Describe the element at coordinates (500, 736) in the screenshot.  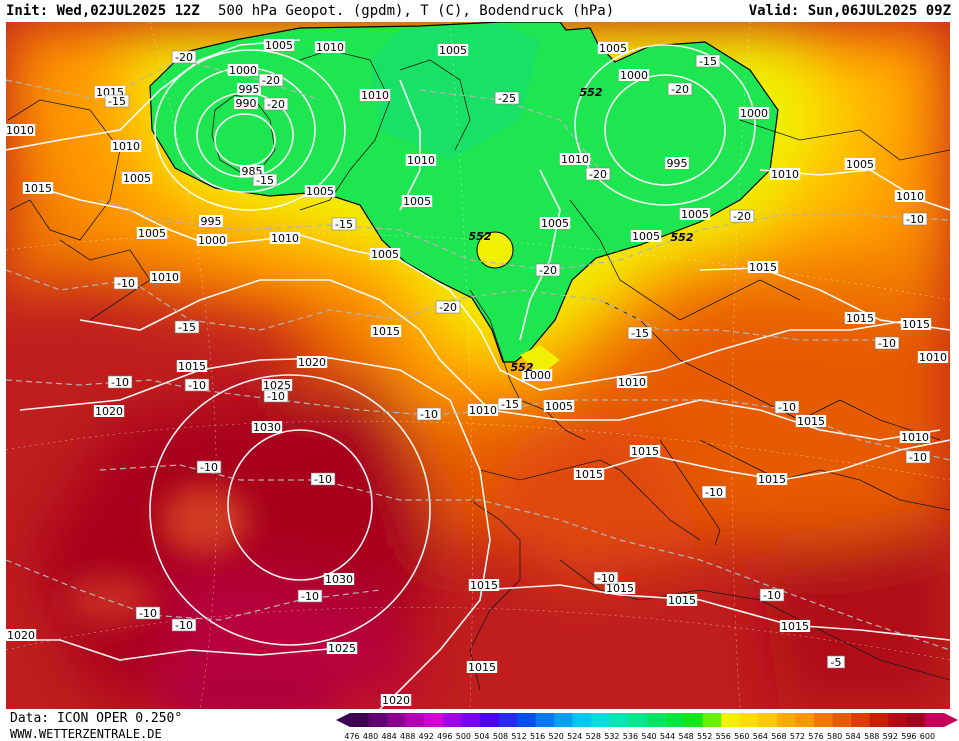
I see `scale-value: 508` at that location.